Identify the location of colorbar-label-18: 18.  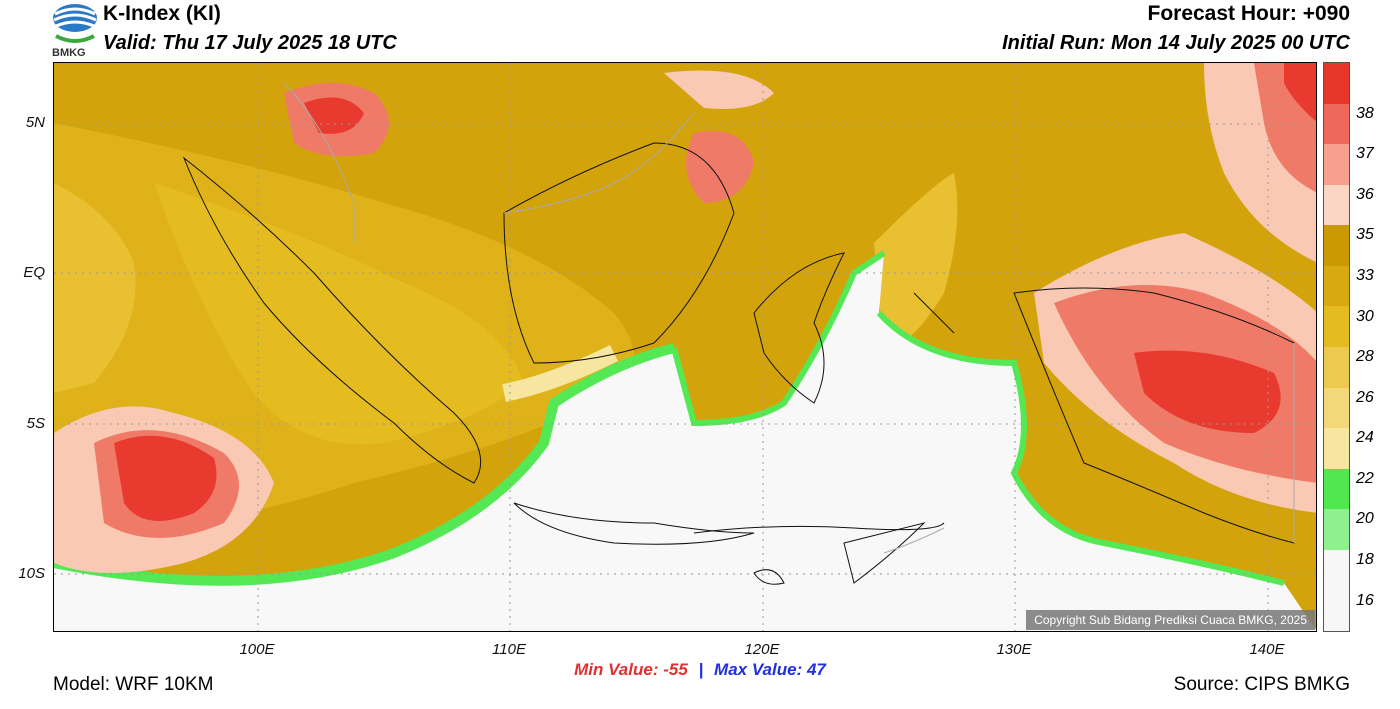
(1365, 560).